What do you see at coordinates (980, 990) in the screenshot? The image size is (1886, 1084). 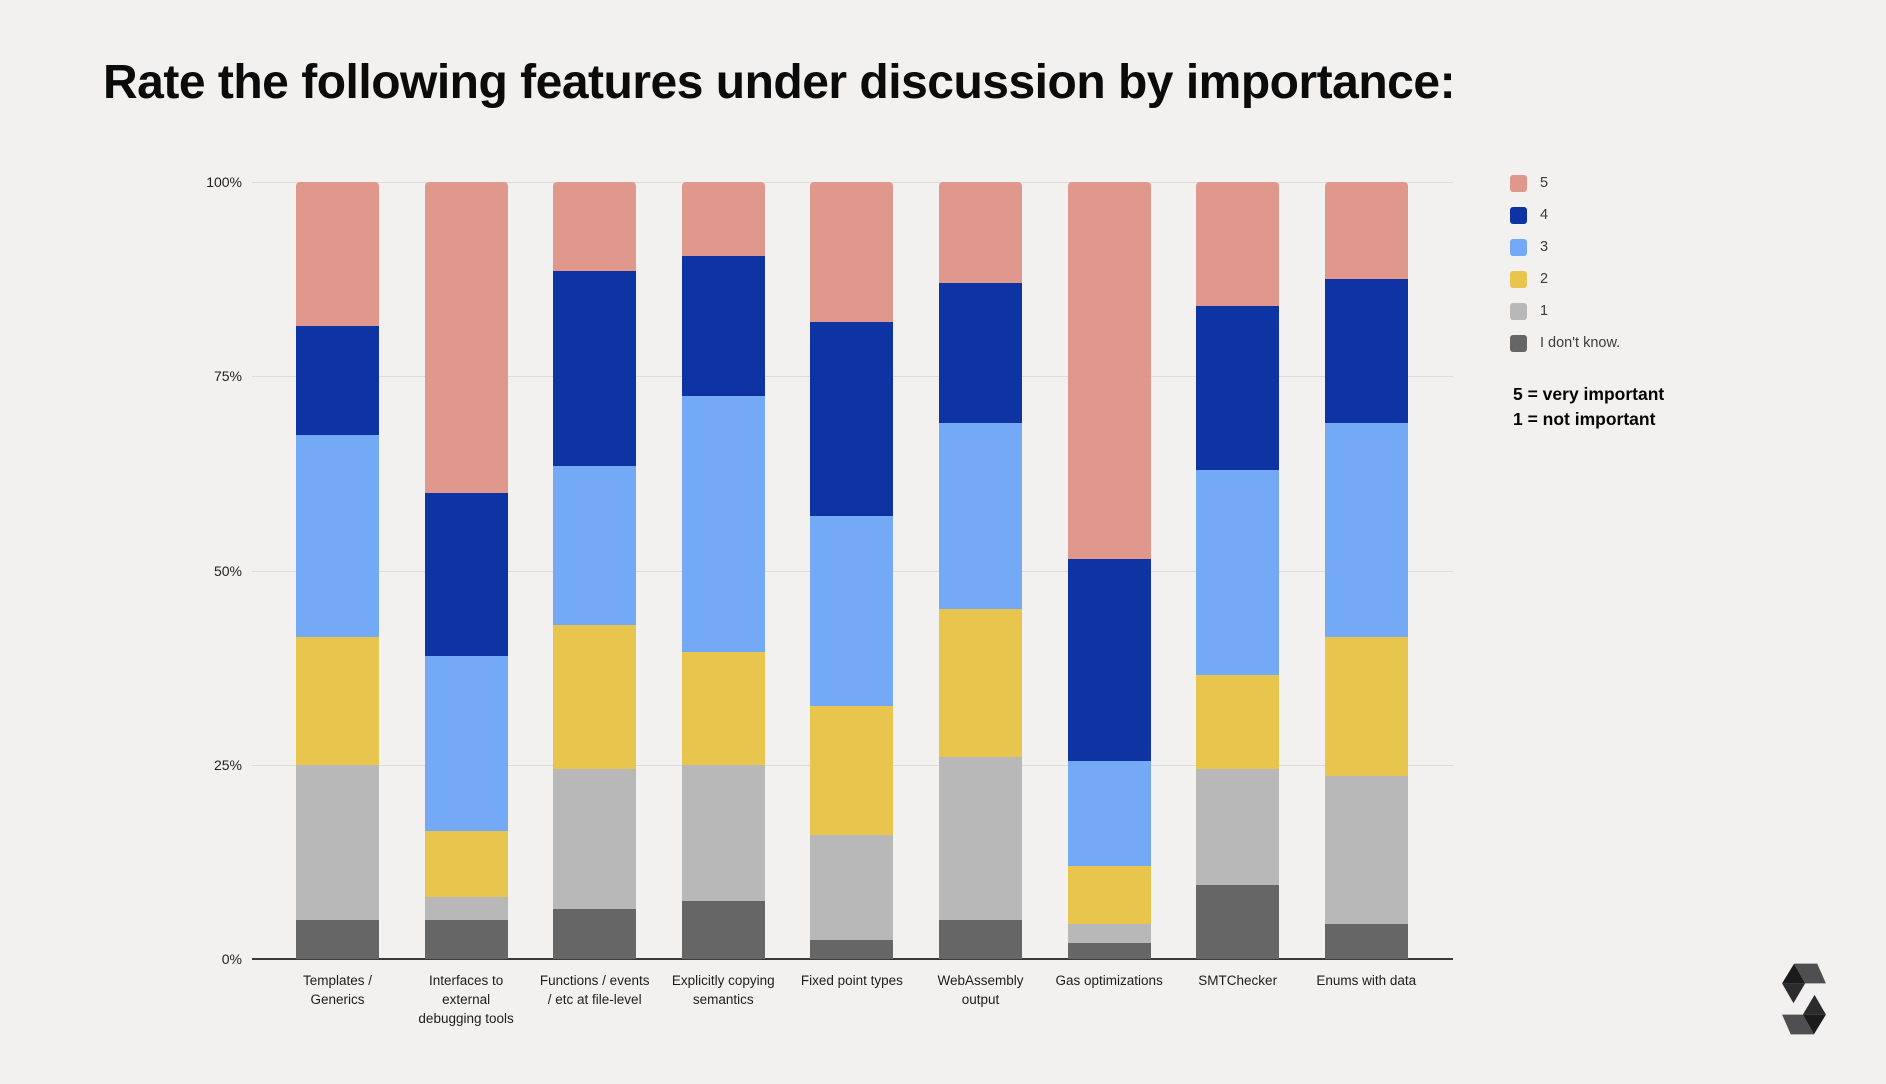 I see `x-axis-label: WebAssembly output` at bounding box center [980, 990].